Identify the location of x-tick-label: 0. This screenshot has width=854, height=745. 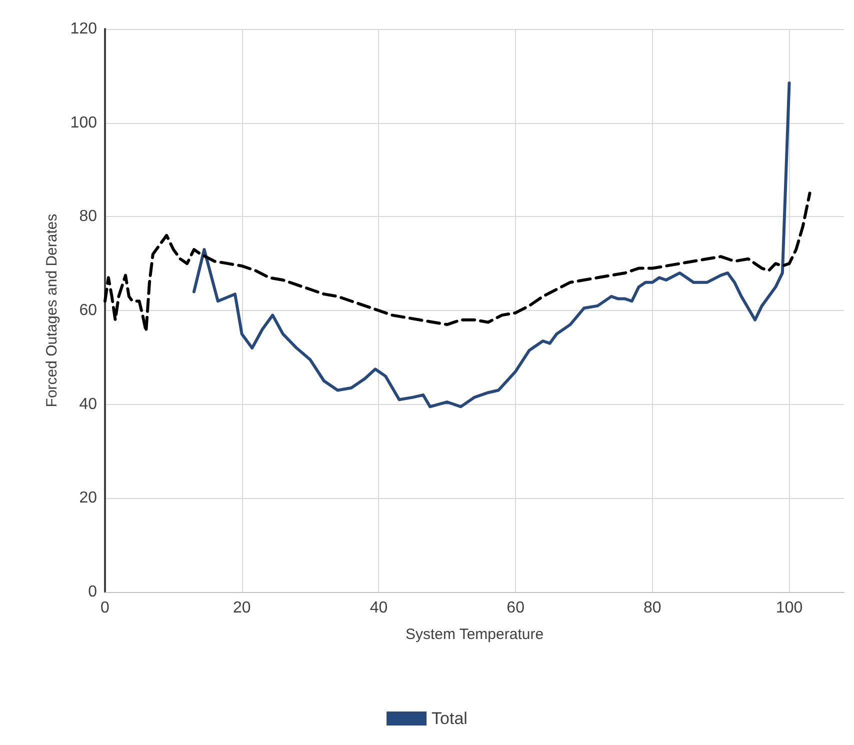
(105, 608).